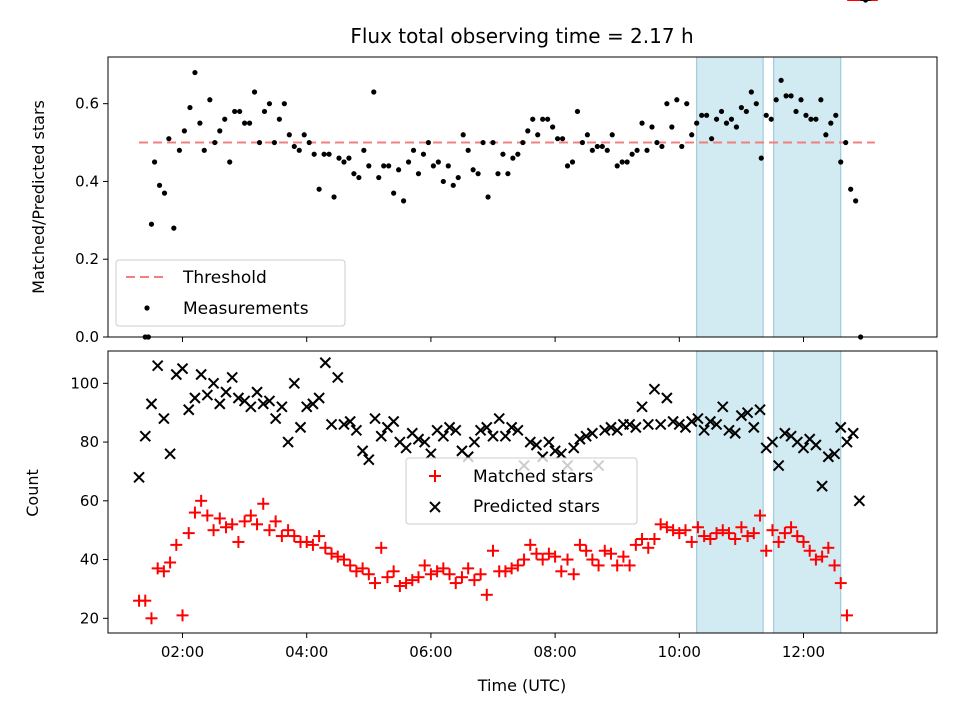 The width and height of the screenshot is (960, 724). What do you see at coordinates (89, 560) in the screenshot?
I see `y-tick-label: 40` at bounding box center [89, 560].